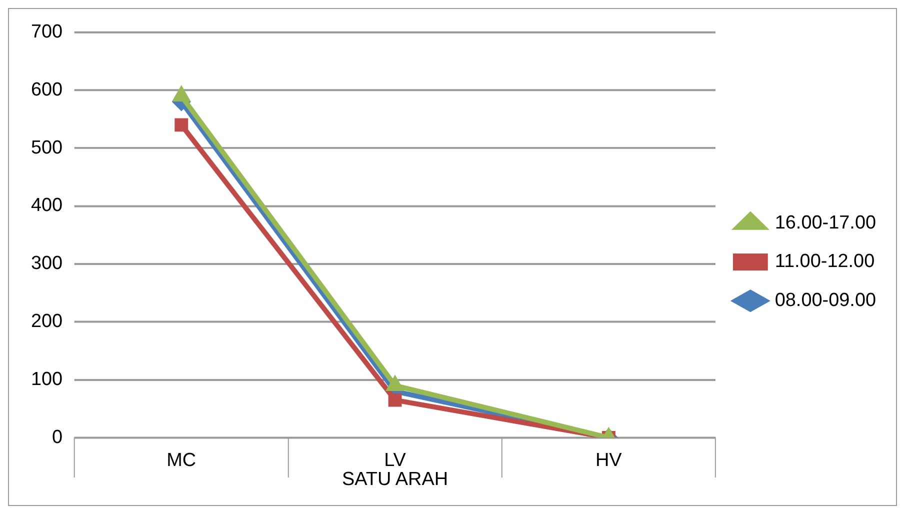 This screenshot has height=514, width=905. What do you see at coordinates (57, 437) in the screenshot?
I see `y-tick-label: 0` at bounding box center [57, 437].